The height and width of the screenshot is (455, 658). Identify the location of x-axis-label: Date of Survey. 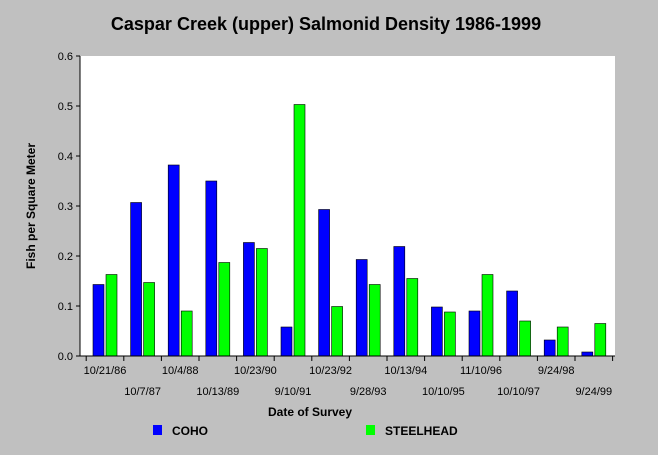
(310, 412).